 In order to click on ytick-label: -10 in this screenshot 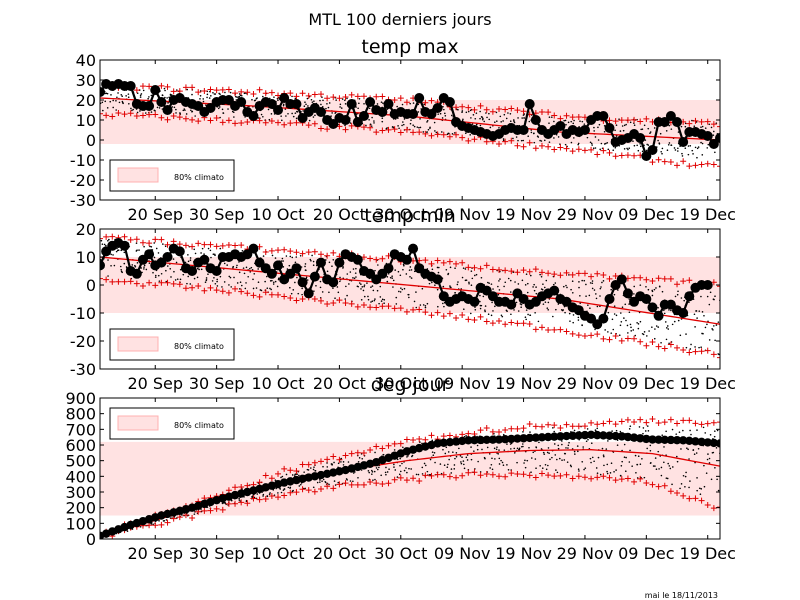, I will do `click(83, 160)`.